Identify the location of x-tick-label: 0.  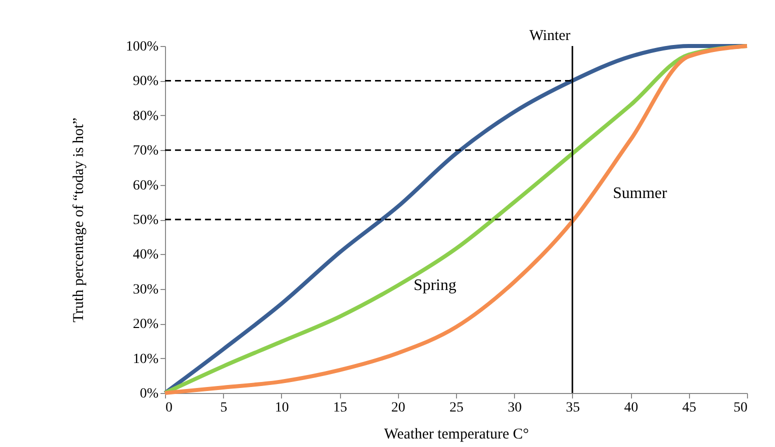
(169, 408).